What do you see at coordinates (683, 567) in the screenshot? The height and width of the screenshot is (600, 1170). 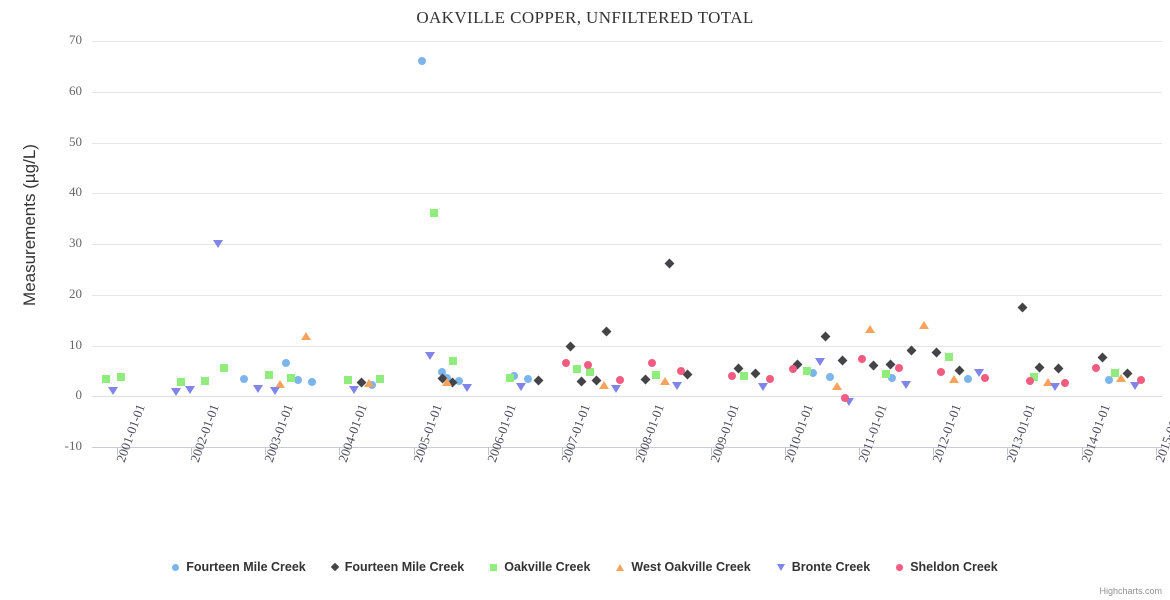 I see `legend-item: West Oakville Creek` at bounding box center [683, 567].